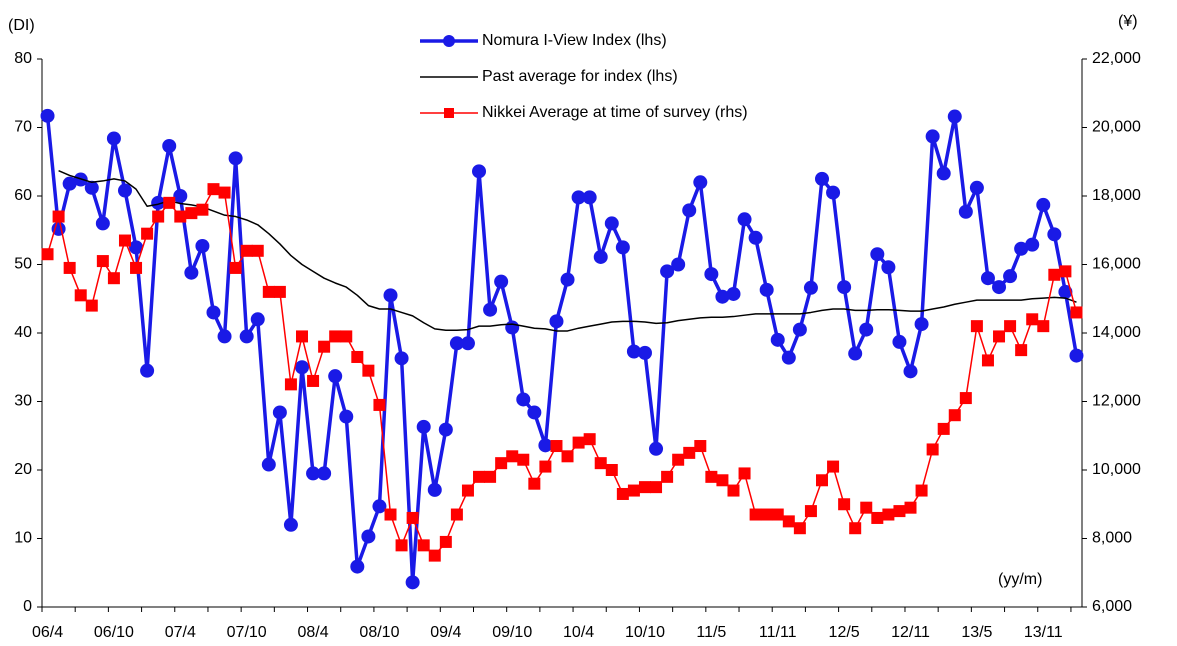  What do you see at coordinates (23, 401) in the screenshot?
I see `y-tick-label: 30` at bounding box center [23, 401].